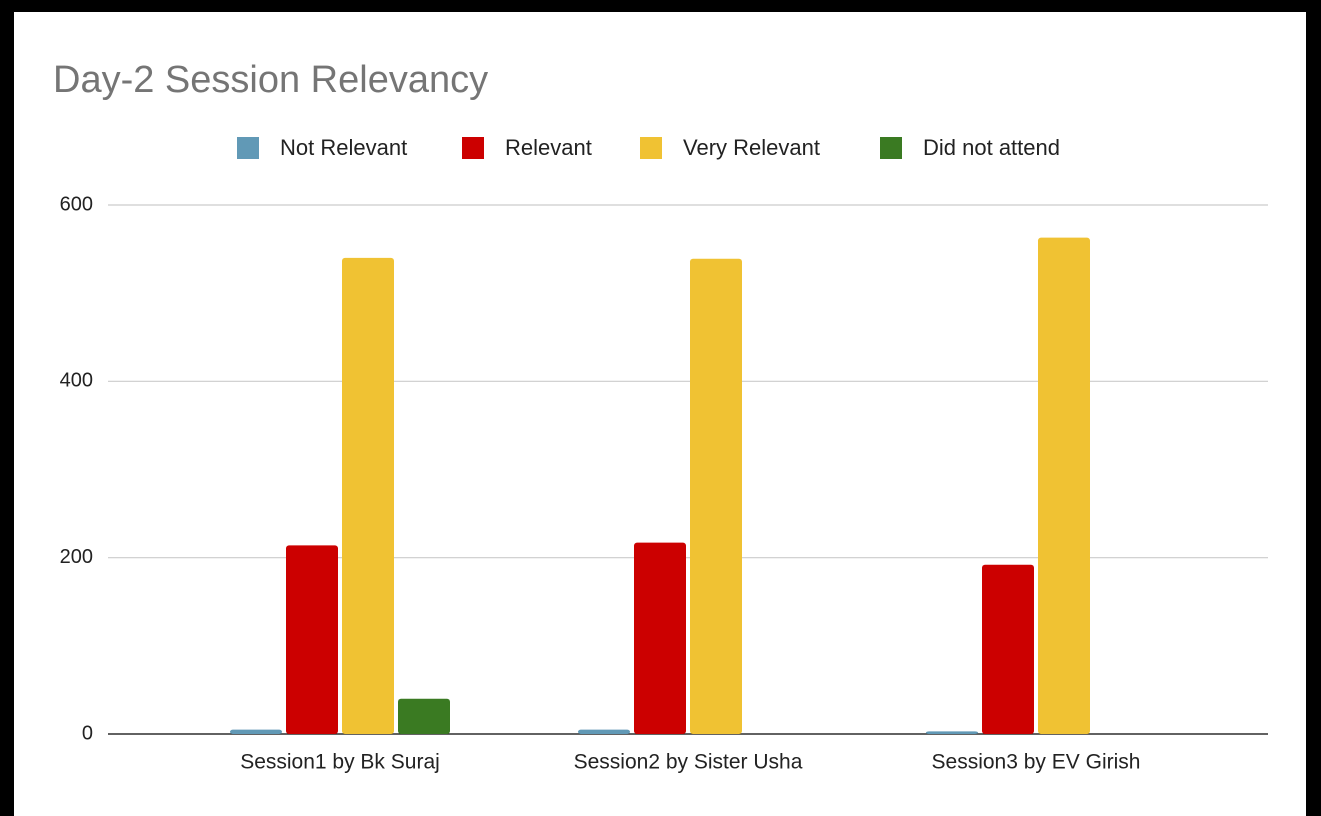 Image resolution: width=1321 pixels, height=816 pixels. Describe the element at coordinates (751, 147) in the screenshot. I see `legend-label: Very Relevant` at that location.